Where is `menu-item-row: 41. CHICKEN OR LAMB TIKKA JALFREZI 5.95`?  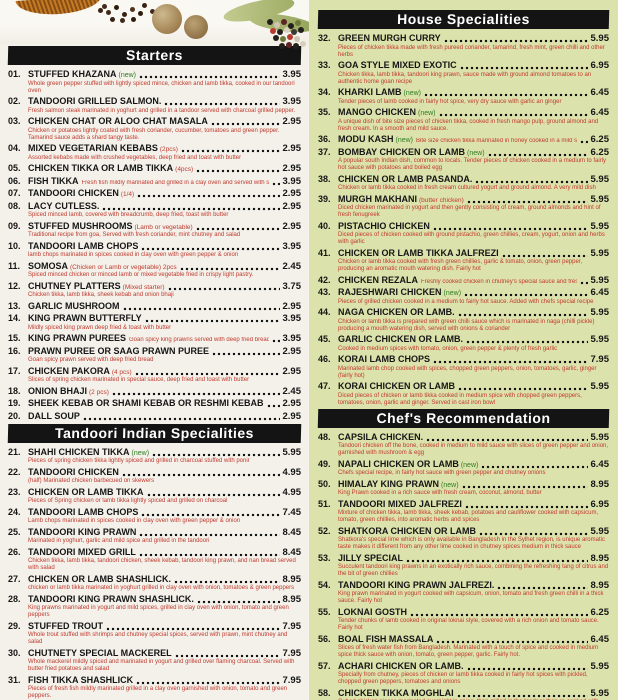 menu-item-row: 41. CHICKEN OR LAMB TIKKA JALFREZI 5.95 is located at coordinates (463, 253).